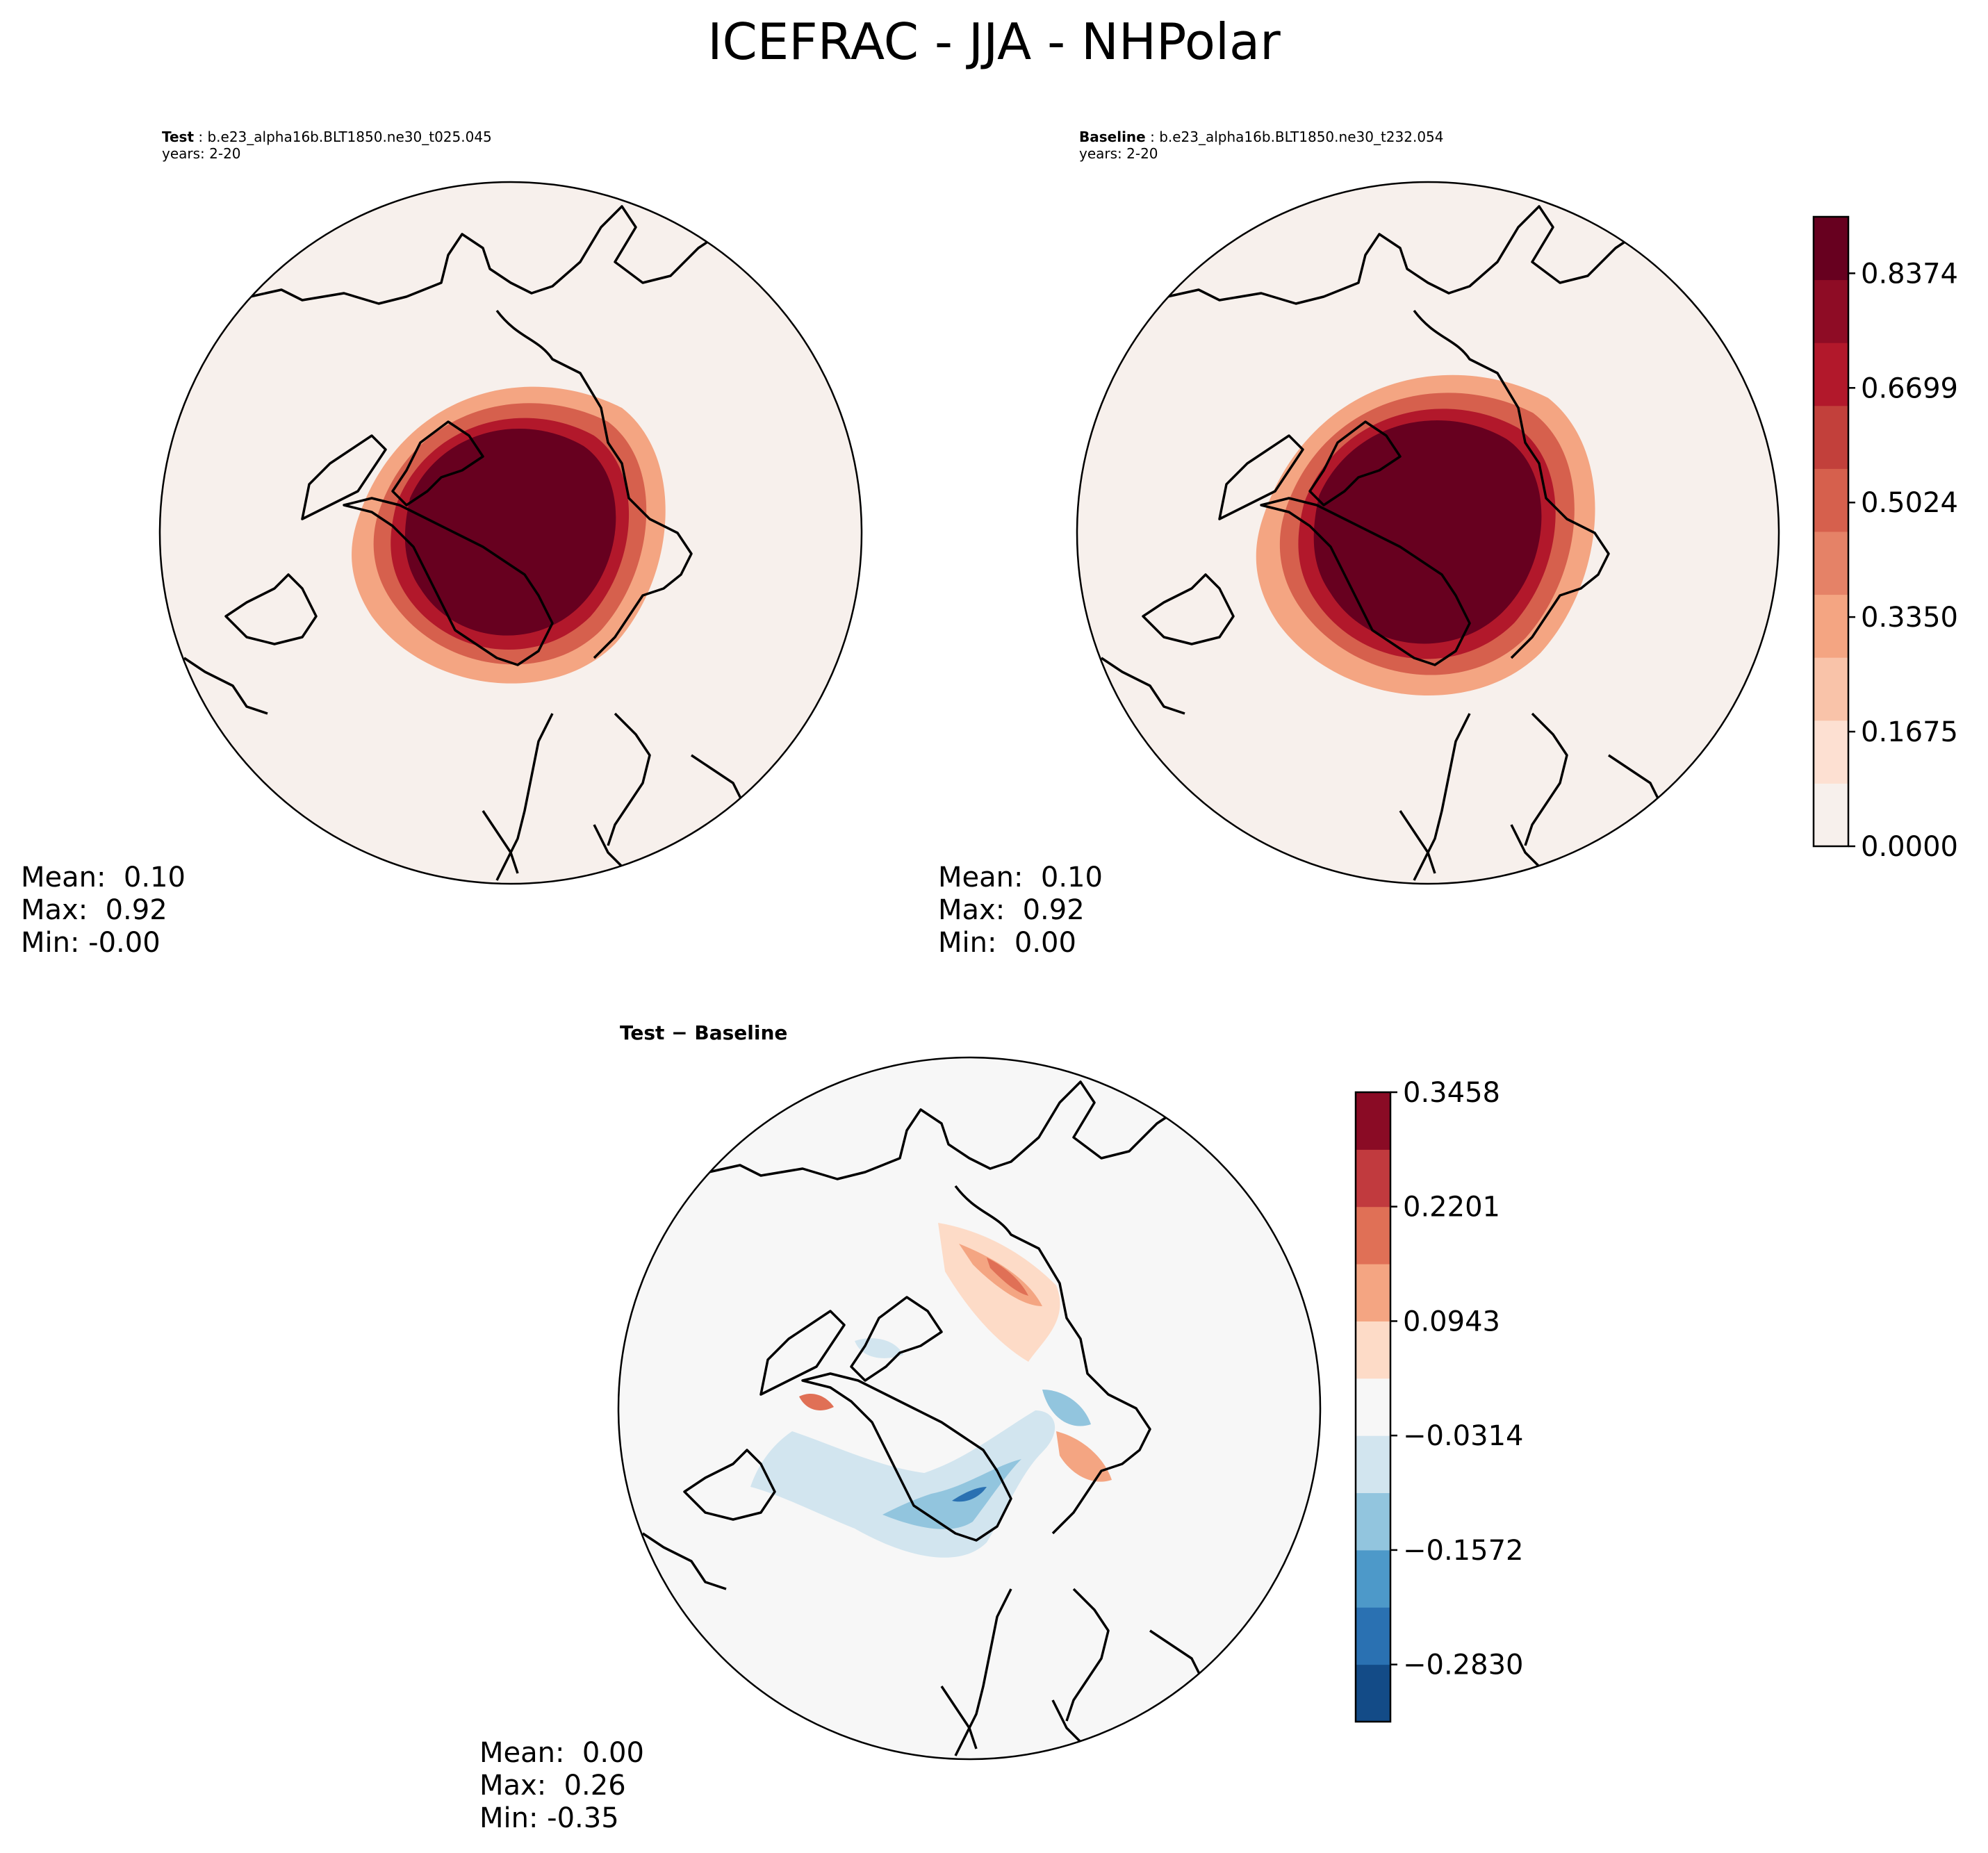 This screenshot has width=1988, height=1853. Describe the element at coordinates (1451, 1208) in the screenshot. I see `colorbar-difference-tick-label: 0.2201` at that location.